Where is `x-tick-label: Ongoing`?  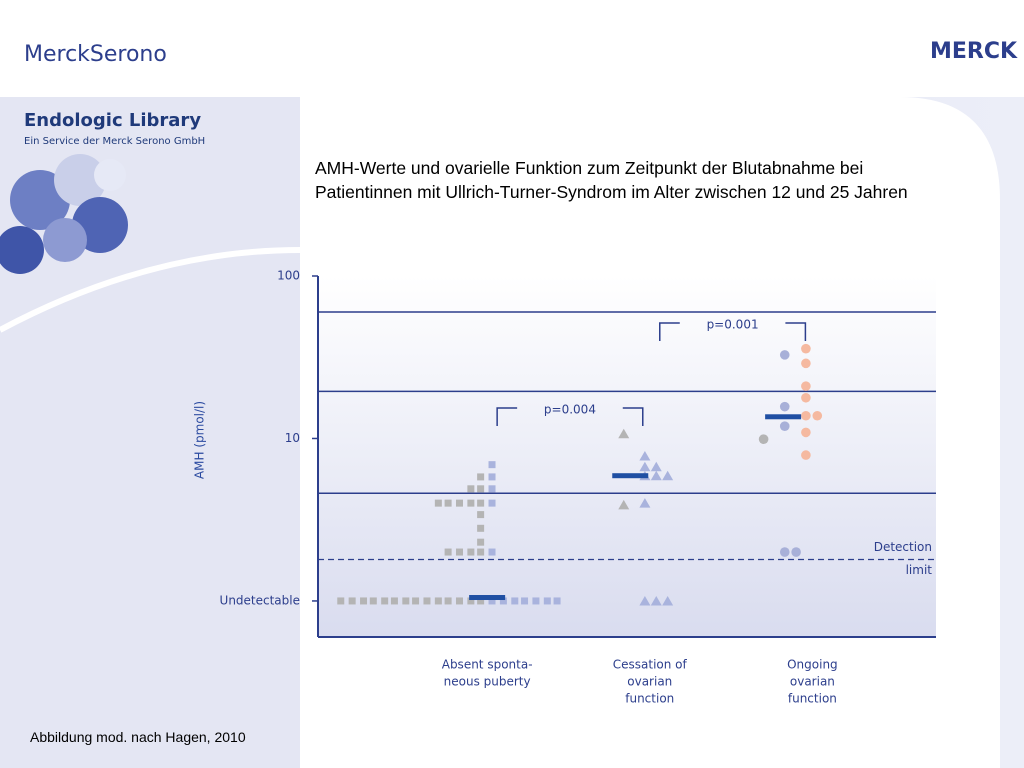 x-tick-label: Ongoing is located at coordinates (812, 665).